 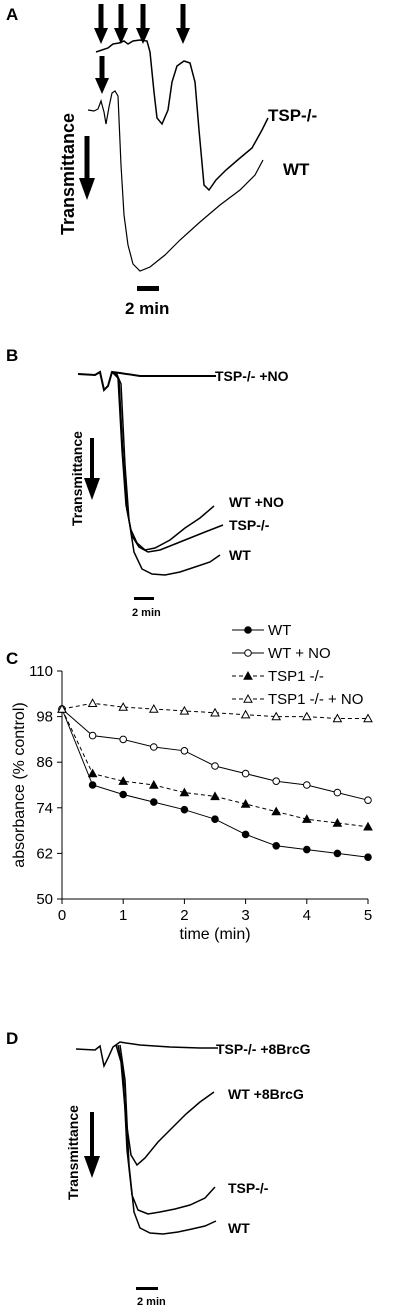 I want to click on trace-label-wt-8brcg: WT +8BrcG, so click(x=266, y=1094).